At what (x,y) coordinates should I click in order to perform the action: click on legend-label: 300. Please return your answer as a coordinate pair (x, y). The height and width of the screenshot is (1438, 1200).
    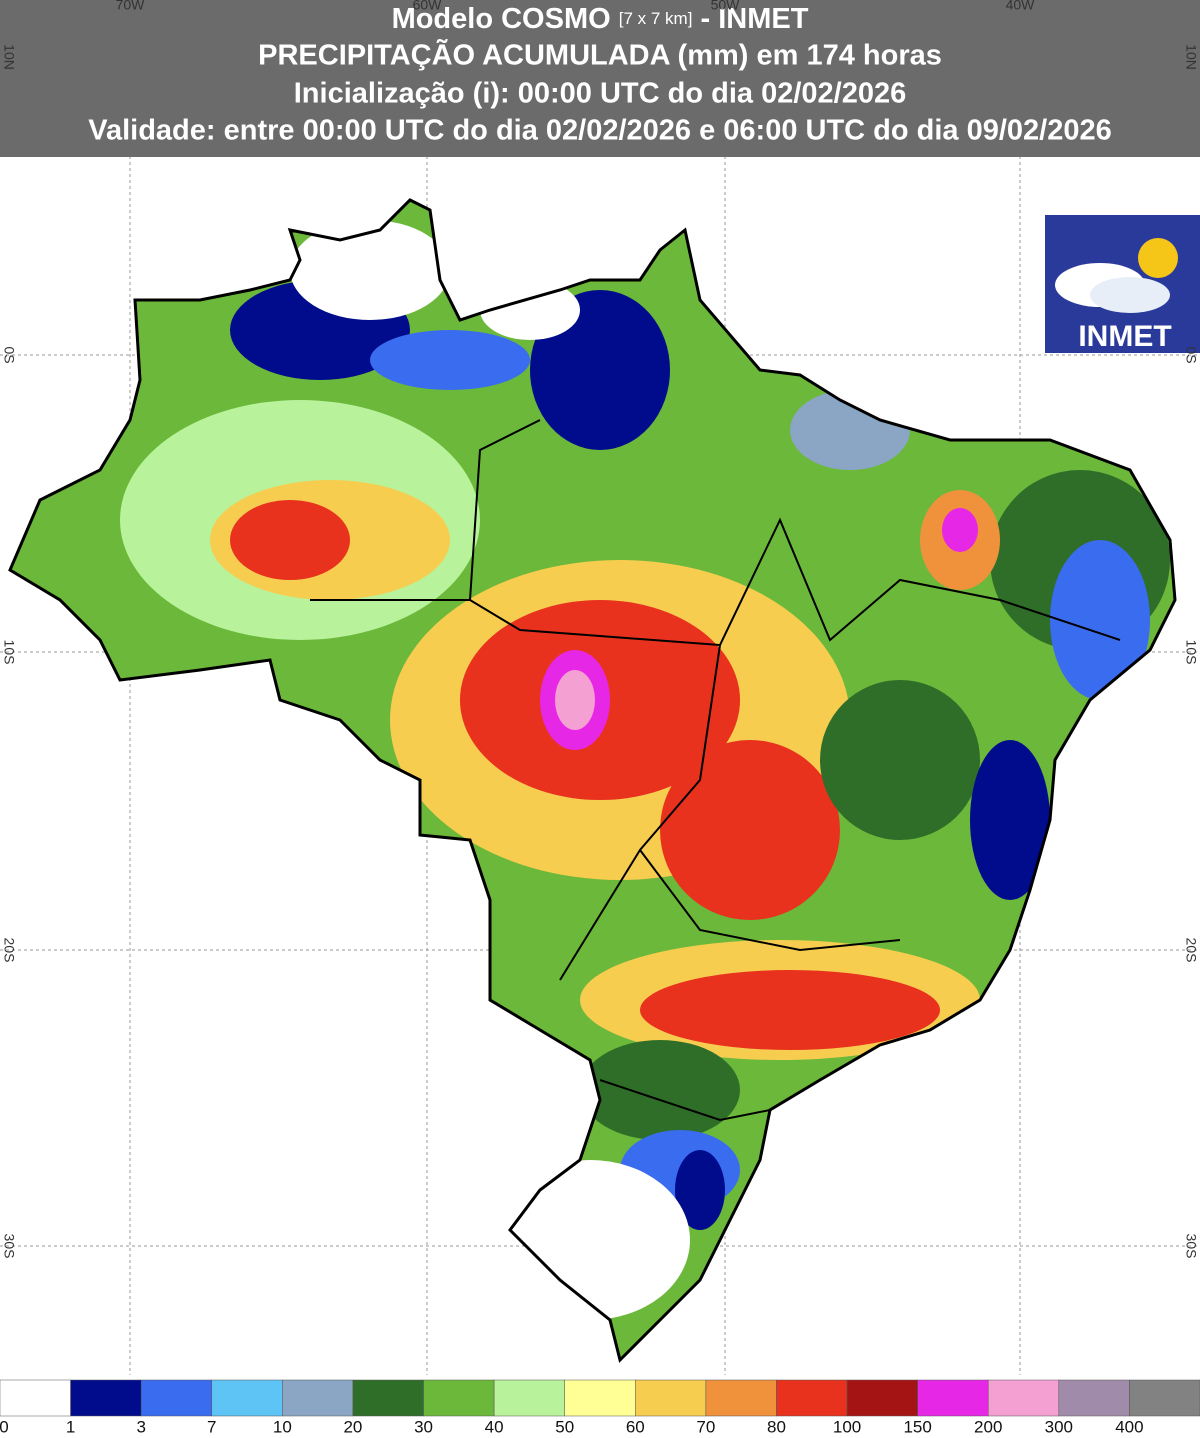
    Looking at the image, I should click on (1059, 1426).